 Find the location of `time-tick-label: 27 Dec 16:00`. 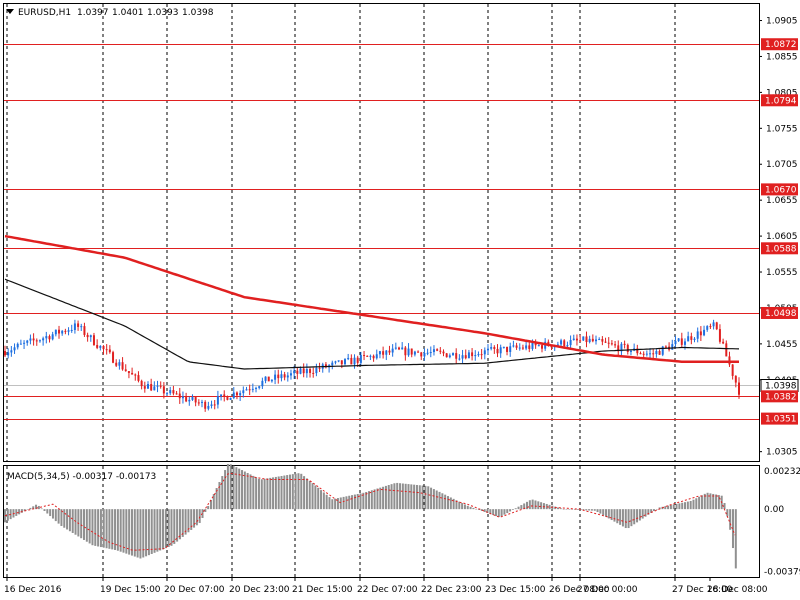

time-tick-label: 27 Dec 16:00 is located at coordinates (702, 590).